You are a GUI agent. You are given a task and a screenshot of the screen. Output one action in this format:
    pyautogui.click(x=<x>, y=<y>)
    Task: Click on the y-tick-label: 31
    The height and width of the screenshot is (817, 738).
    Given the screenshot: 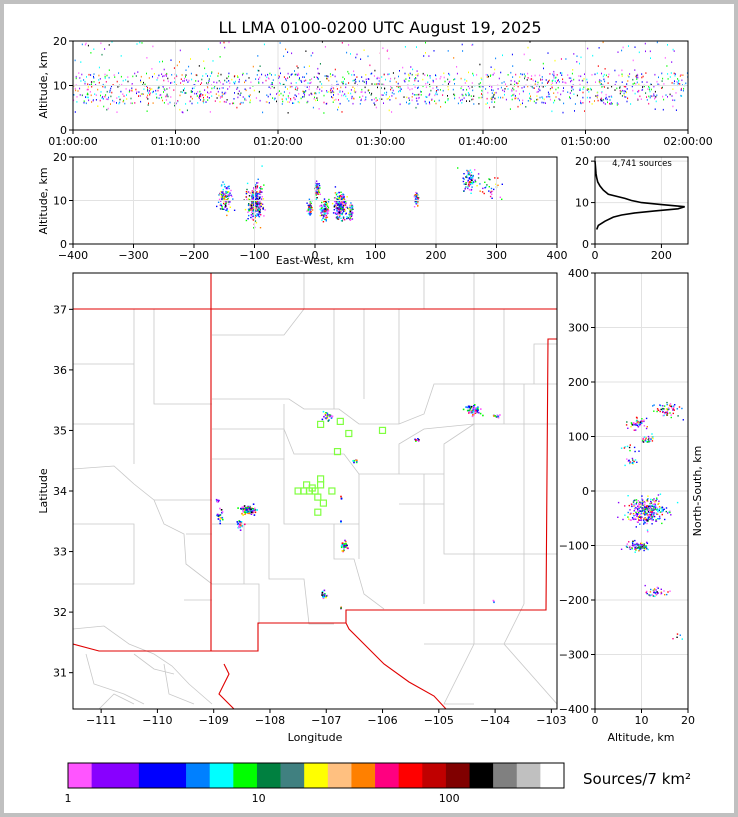 What is the action you would take?
    pyautogui.click(x=60, y=673)
    